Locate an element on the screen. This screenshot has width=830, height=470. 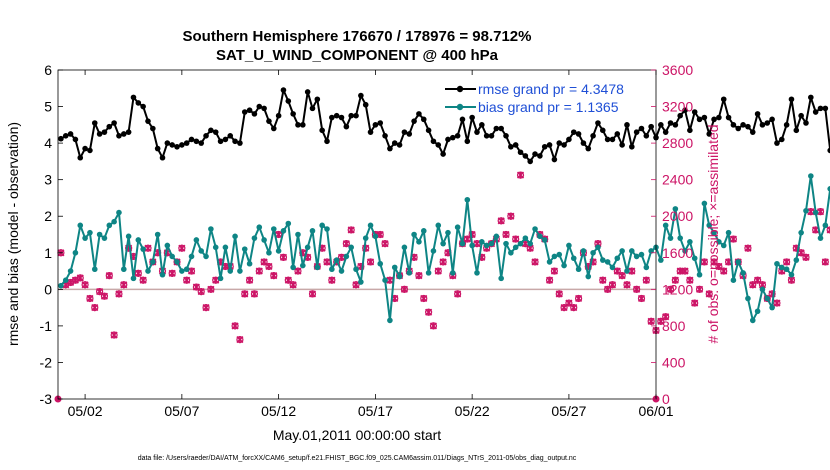
x-tick-label: 05/12 is located at coordinates (278, 411).